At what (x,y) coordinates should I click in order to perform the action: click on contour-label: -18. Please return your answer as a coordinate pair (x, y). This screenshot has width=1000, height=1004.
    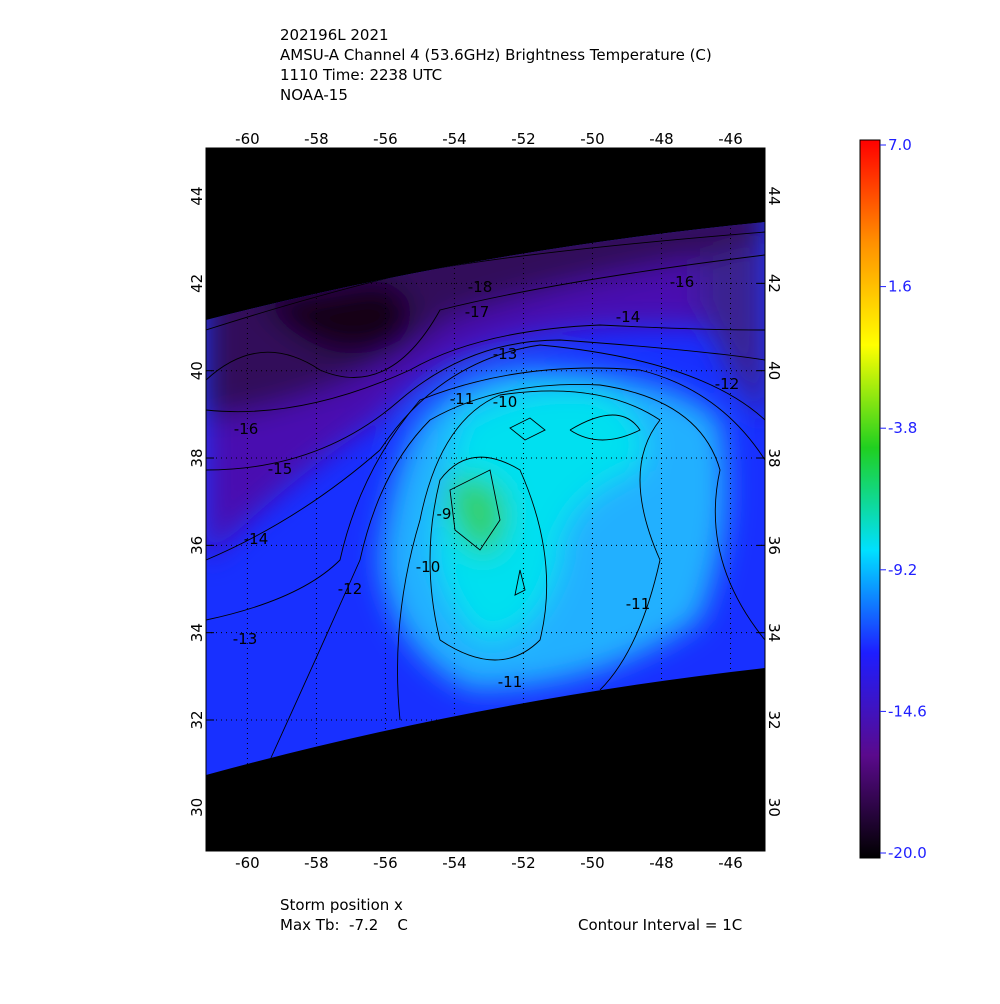
    Looking at the image, I should click on (480, 287).